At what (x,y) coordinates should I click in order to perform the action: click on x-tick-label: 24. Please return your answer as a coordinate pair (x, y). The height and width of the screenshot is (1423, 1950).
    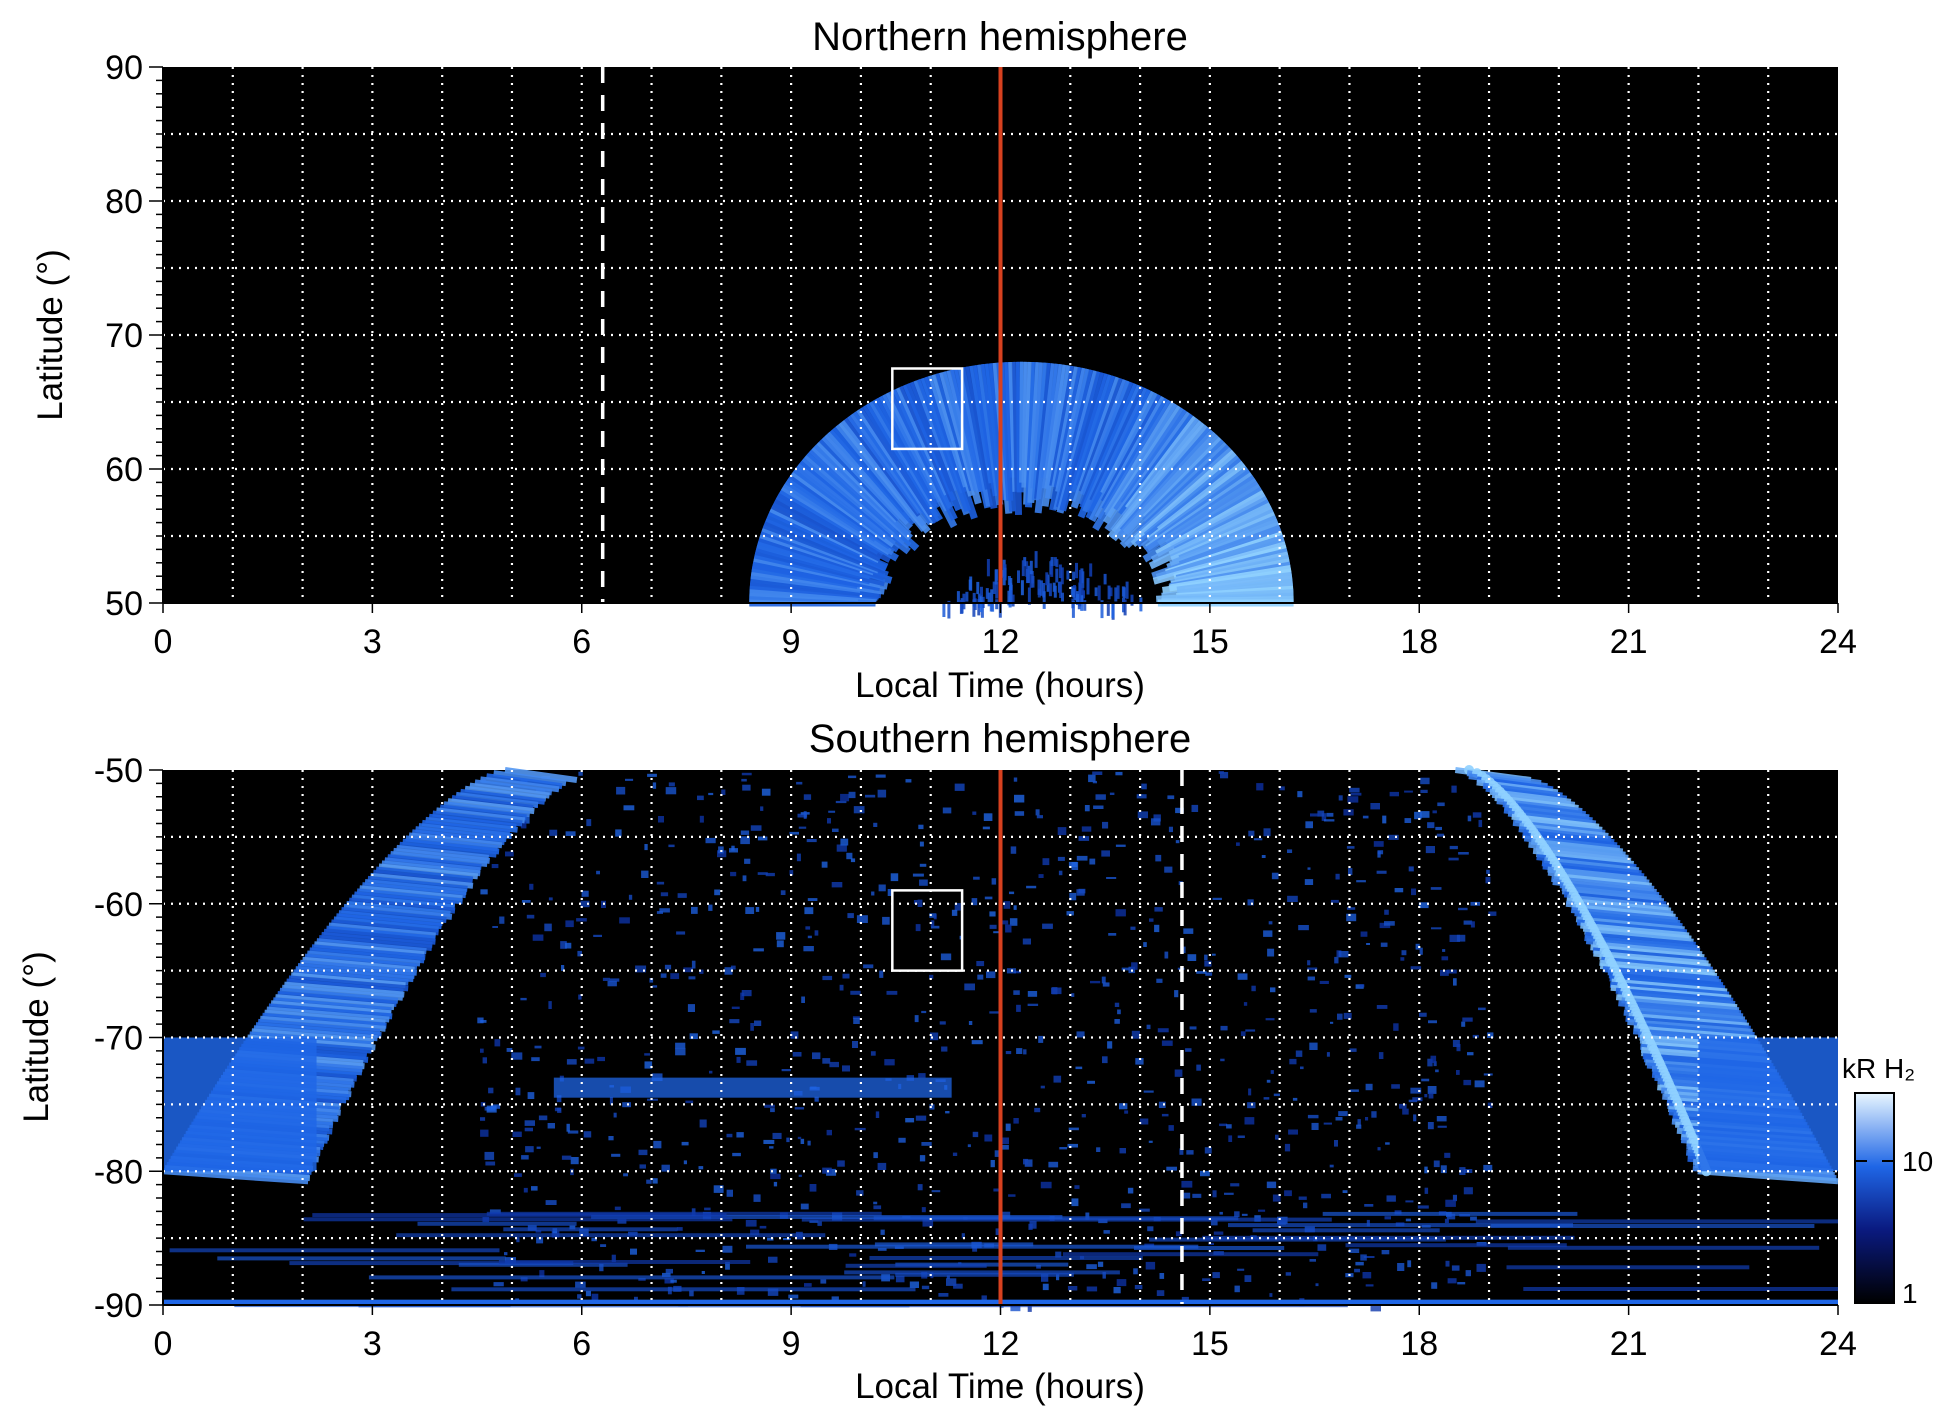
    Looking at the image, I should click on (1838, 1344).